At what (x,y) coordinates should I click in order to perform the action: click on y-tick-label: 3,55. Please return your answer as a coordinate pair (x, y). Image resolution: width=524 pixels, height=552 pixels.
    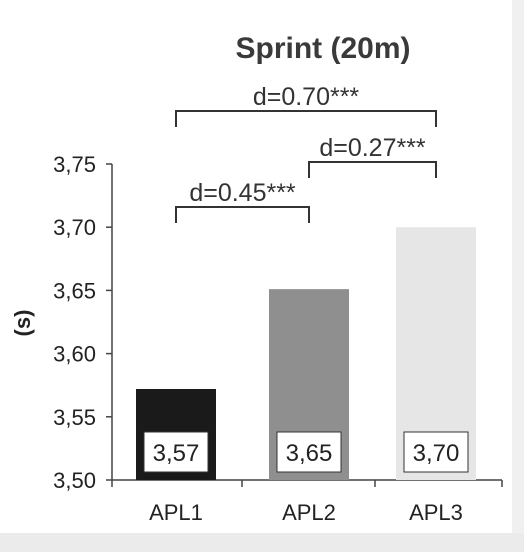
    Looking at the image, I should click on (74, 417).